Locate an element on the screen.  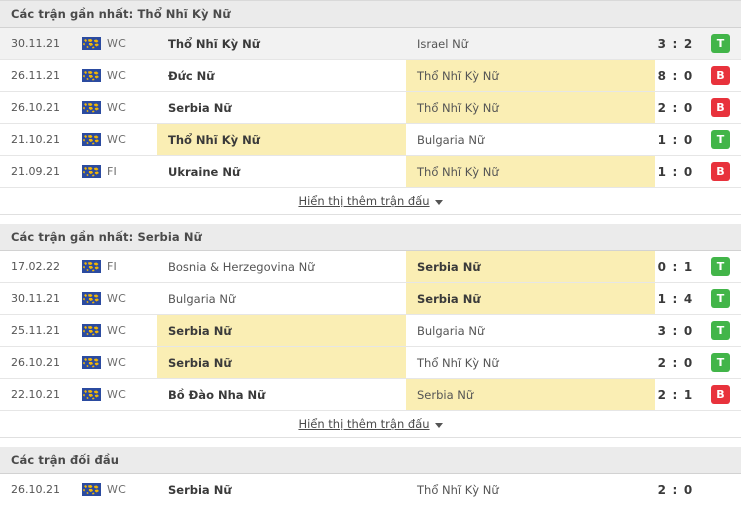
table-row: 21.10.21 WC Thổ Nhĩ Kỳ Nữ Bulgaria Nữ 1 : 0 T is located at coordinates (370, 140).